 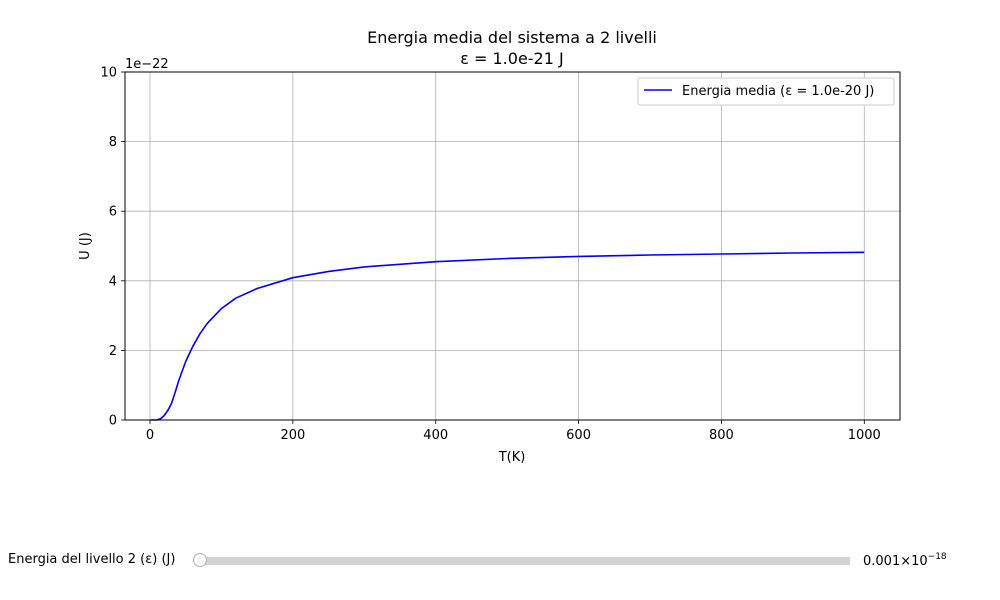 What do you see at coordinates (147, 64) in the screenshot?
I see `y-axis-offset-label: 1e−22` at bounding box center [147, 64].